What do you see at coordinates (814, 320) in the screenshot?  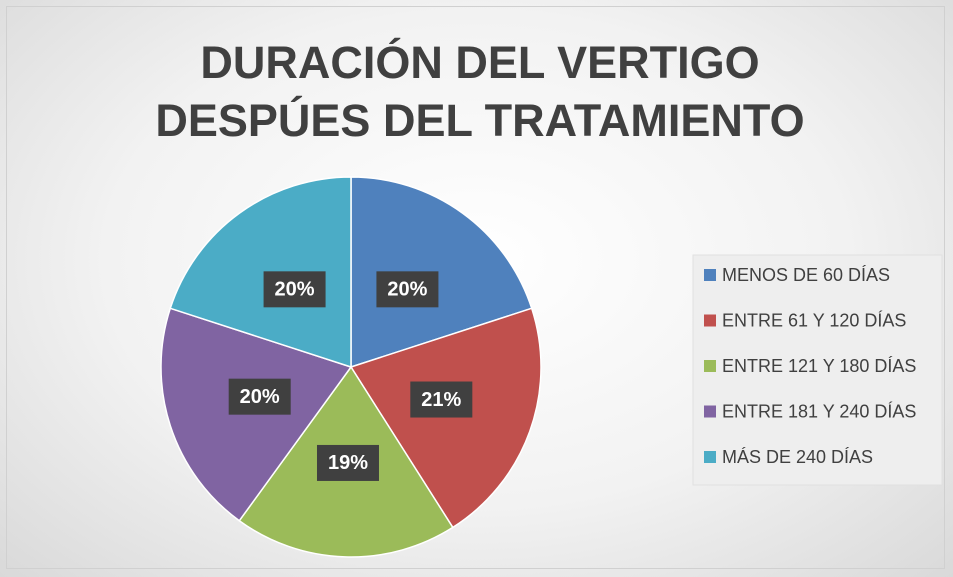 I see `legend-label: ENTRE 61 Y 120 DÍAS` at bounding box center [814, 320].